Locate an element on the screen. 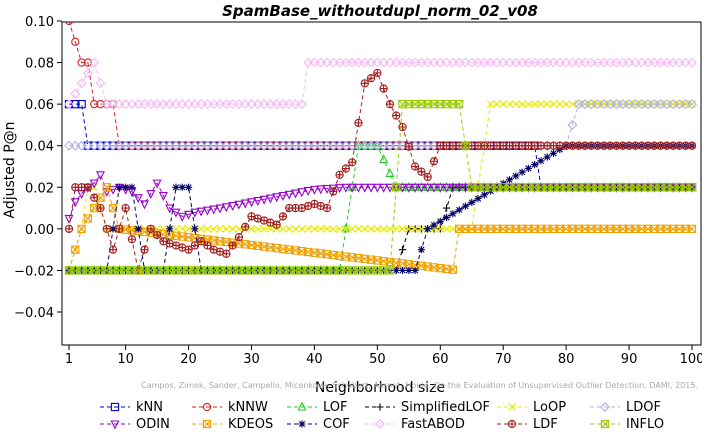 The height and width of the screenshot is (438, 702). legend-item-cof: COF is located at coordinates (318, 424).